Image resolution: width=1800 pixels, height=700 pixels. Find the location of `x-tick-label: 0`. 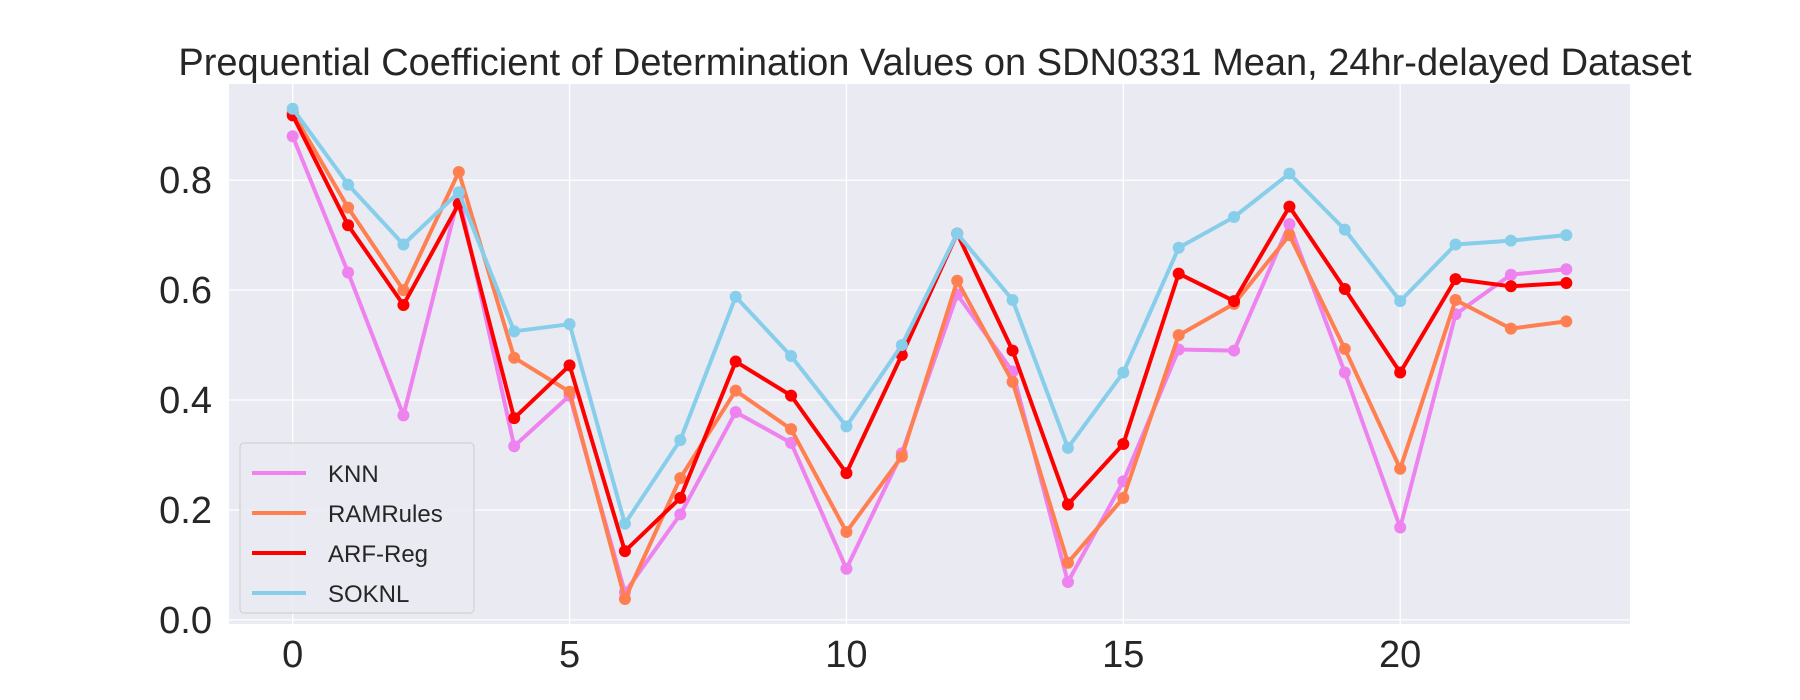

x-tick-label: 0 is located at coordinates (292, 655).